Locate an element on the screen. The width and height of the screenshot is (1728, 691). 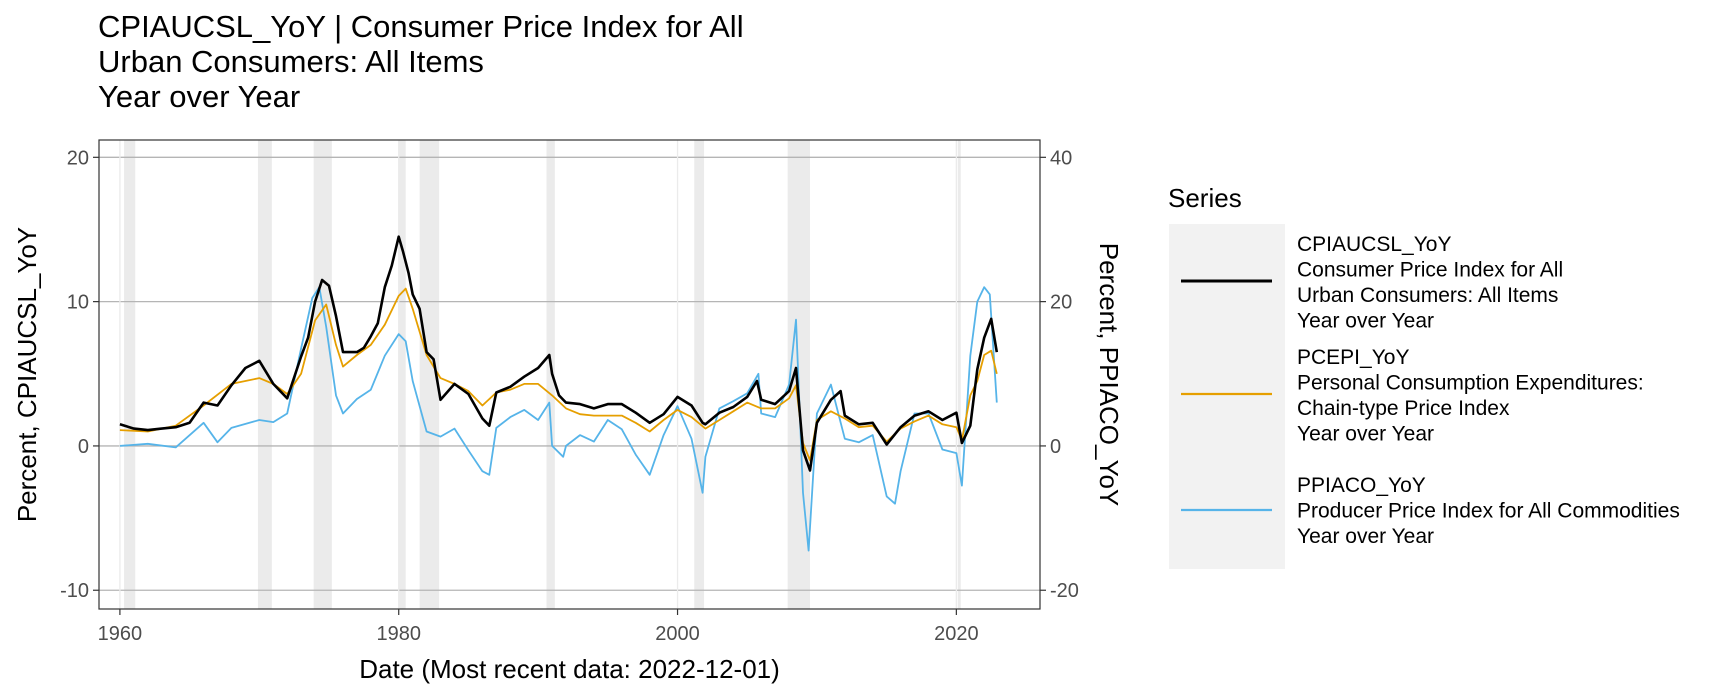
legend-label-line: Personal Consumption Expenditures: is located at coordinates (1470, 383).